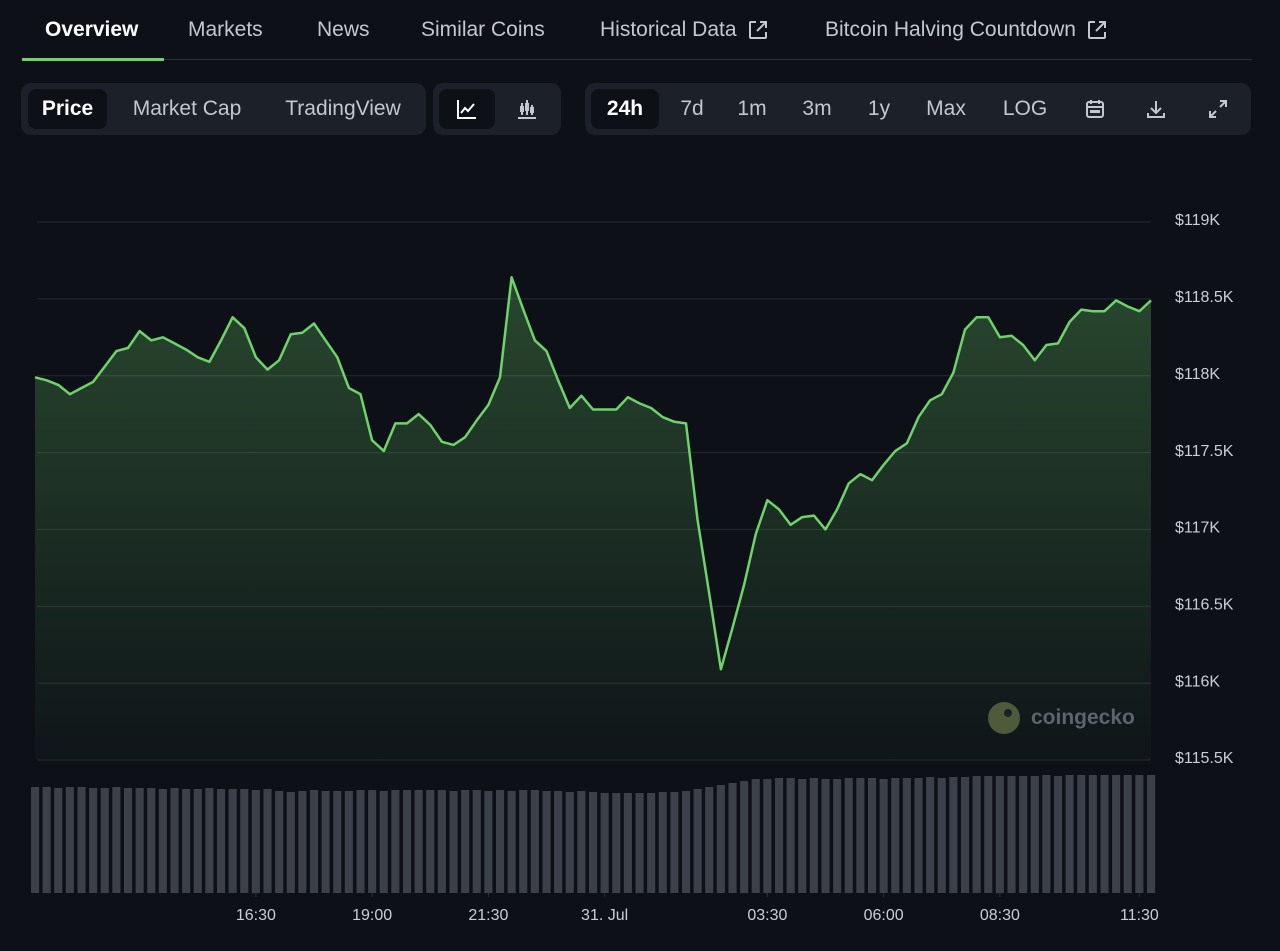 The image size is (1280, 951). I want to click on range-button: 3m, so click(817, 108).